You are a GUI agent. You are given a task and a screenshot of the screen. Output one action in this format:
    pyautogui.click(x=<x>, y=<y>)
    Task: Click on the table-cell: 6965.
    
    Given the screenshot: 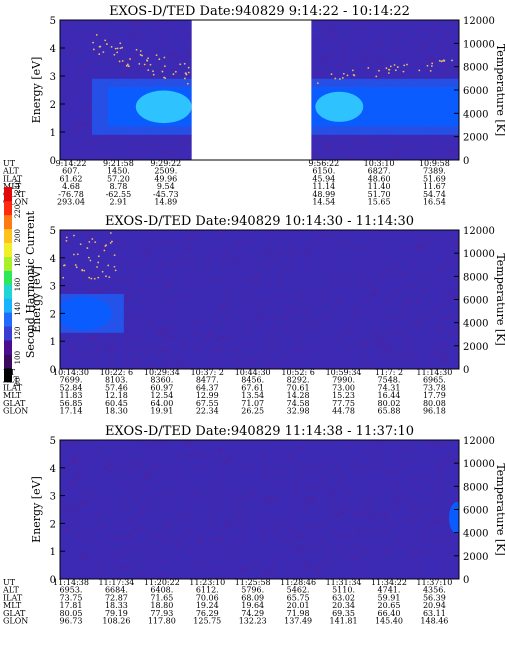 What is the action you would take?
    pyautogui.click(x=434, y=380)
    